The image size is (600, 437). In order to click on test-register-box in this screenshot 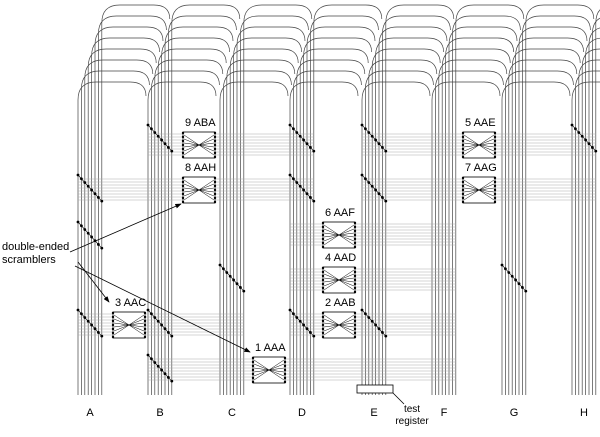, I will do `click(375, 389)`.